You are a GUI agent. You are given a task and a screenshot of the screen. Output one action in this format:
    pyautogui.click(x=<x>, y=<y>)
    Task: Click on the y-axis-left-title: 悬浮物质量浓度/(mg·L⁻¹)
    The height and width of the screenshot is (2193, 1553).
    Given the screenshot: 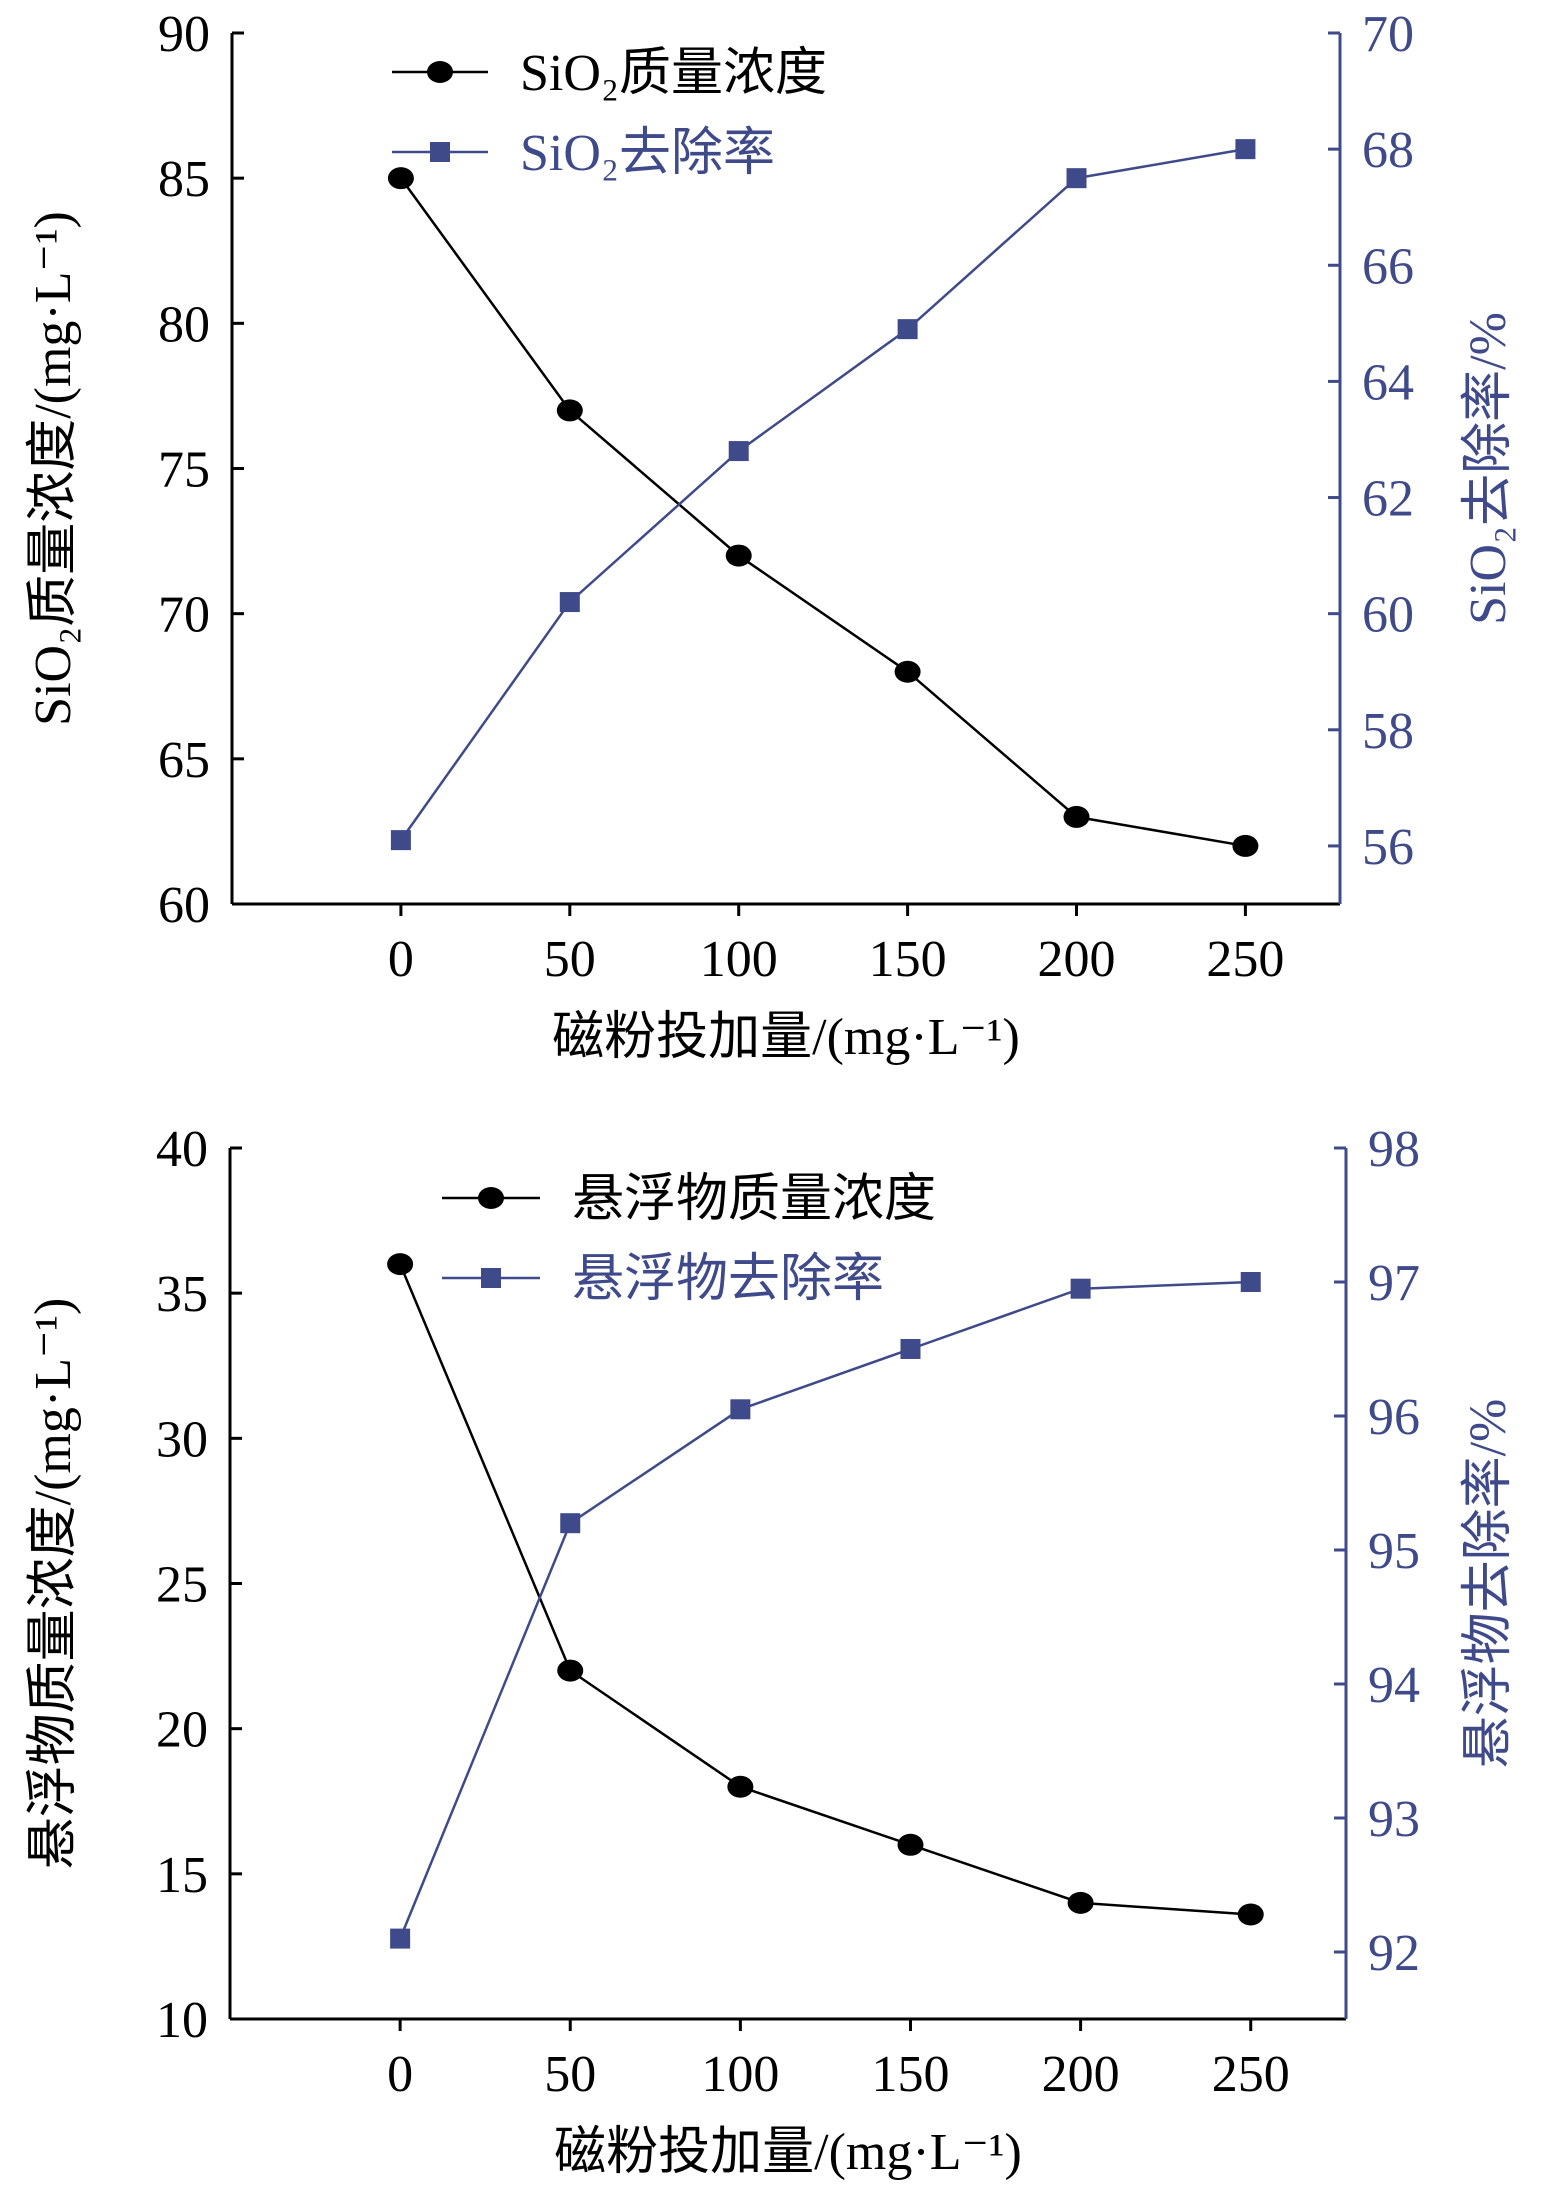 What is the action you would take?
    pyautogui.click(x=53, y=1584)
    